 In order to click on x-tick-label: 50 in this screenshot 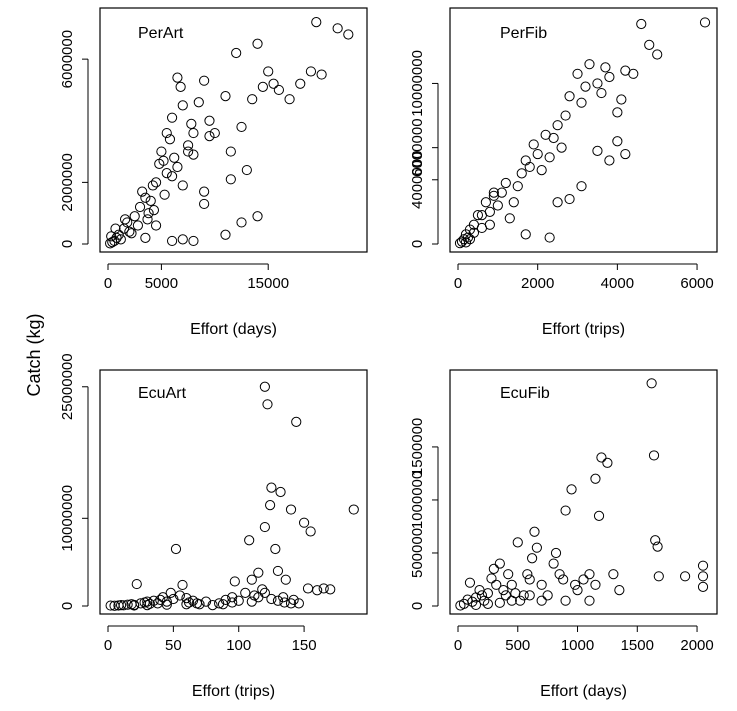, I will do `click(173, 645)`.